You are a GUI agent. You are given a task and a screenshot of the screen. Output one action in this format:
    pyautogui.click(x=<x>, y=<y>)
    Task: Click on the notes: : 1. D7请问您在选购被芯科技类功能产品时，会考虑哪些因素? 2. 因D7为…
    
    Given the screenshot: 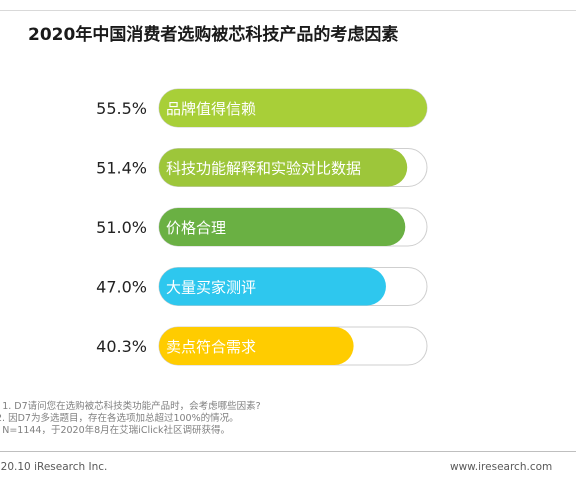 What is the action you would take?
    pyautogui.click(x=130, y=419)
    